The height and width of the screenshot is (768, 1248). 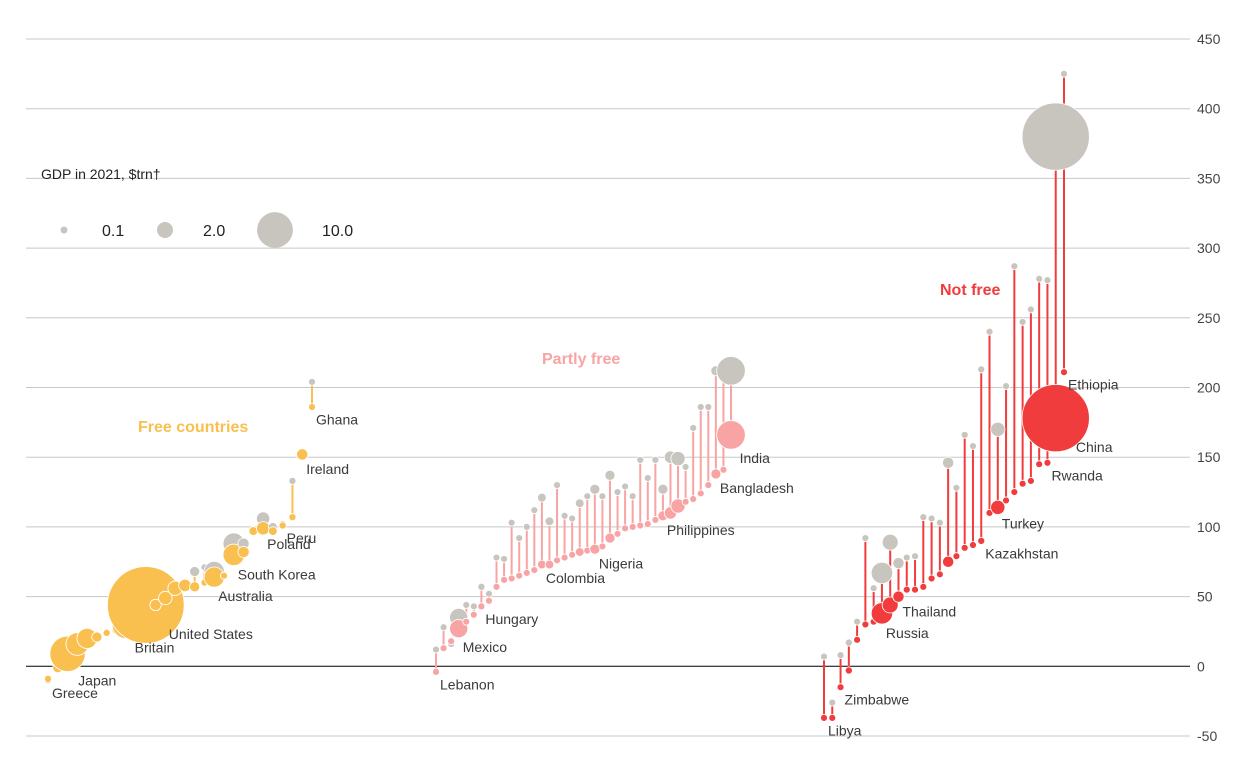 What do you see at coordinates (701, 530) in the screenshot?
I see `country-label: Philippines` at bounding box center [701, 530].